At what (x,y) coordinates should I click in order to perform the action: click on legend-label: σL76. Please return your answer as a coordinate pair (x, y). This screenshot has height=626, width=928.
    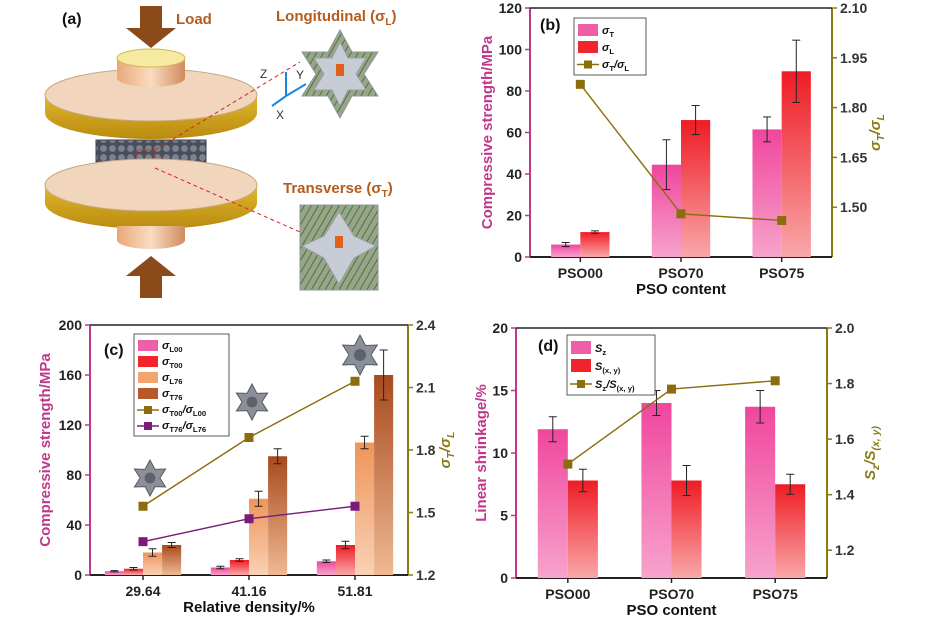
    Looking at the image, I should click on (172, 379).